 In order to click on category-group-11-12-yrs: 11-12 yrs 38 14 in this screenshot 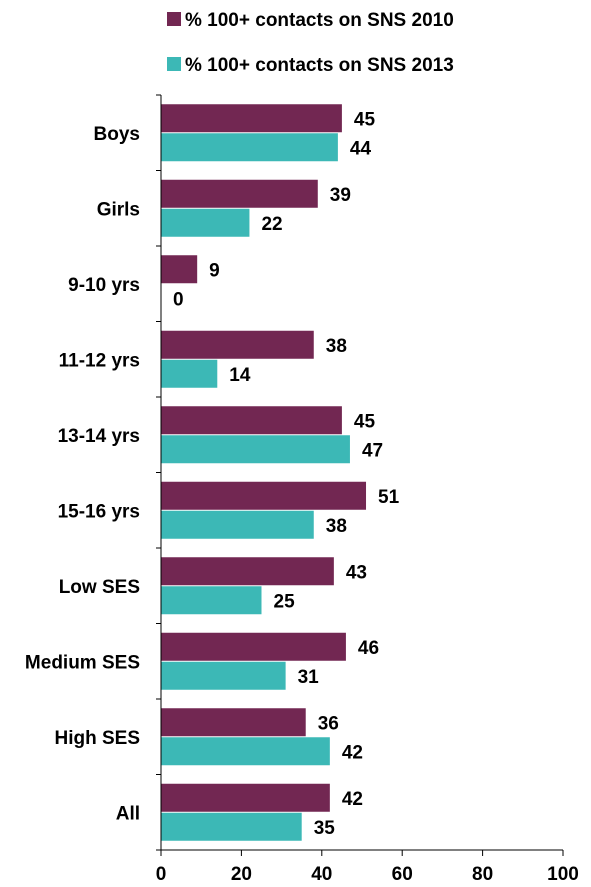, I will do `click(203, 359)`.